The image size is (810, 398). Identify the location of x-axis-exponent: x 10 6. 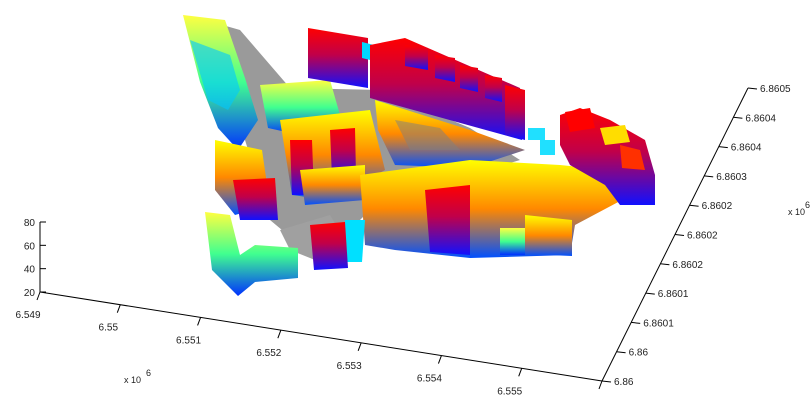
(137, 376).